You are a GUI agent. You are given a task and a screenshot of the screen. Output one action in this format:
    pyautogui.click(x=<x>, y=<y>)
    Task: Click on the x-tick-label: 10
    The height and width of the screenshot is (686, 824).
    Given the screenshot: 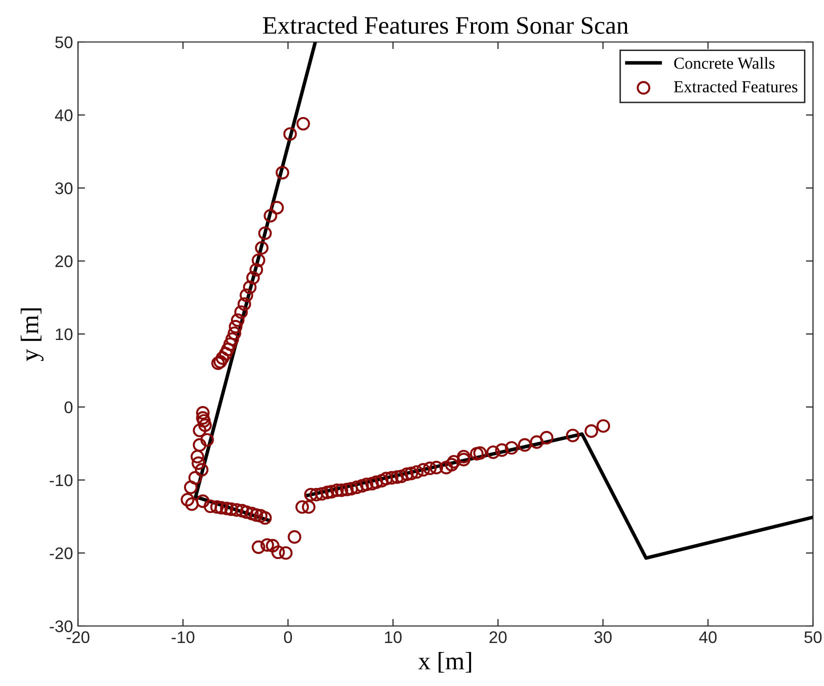 What is the action you would take?
    pyautogui.click(x=393, y=637)
    